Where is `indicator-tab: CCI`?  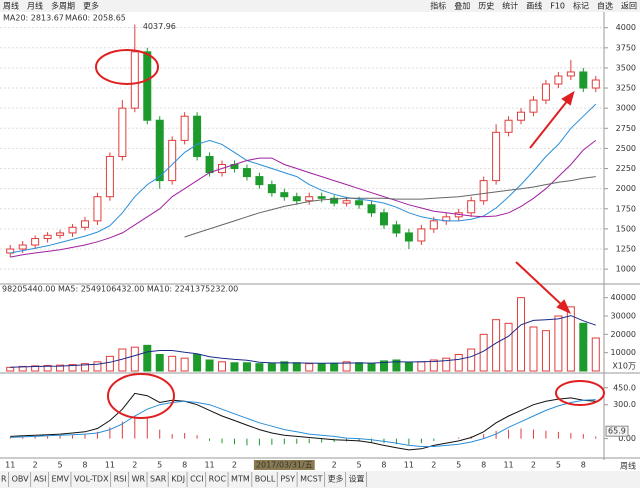
indicator-tab: CCI is located at coordinates (197, 479).